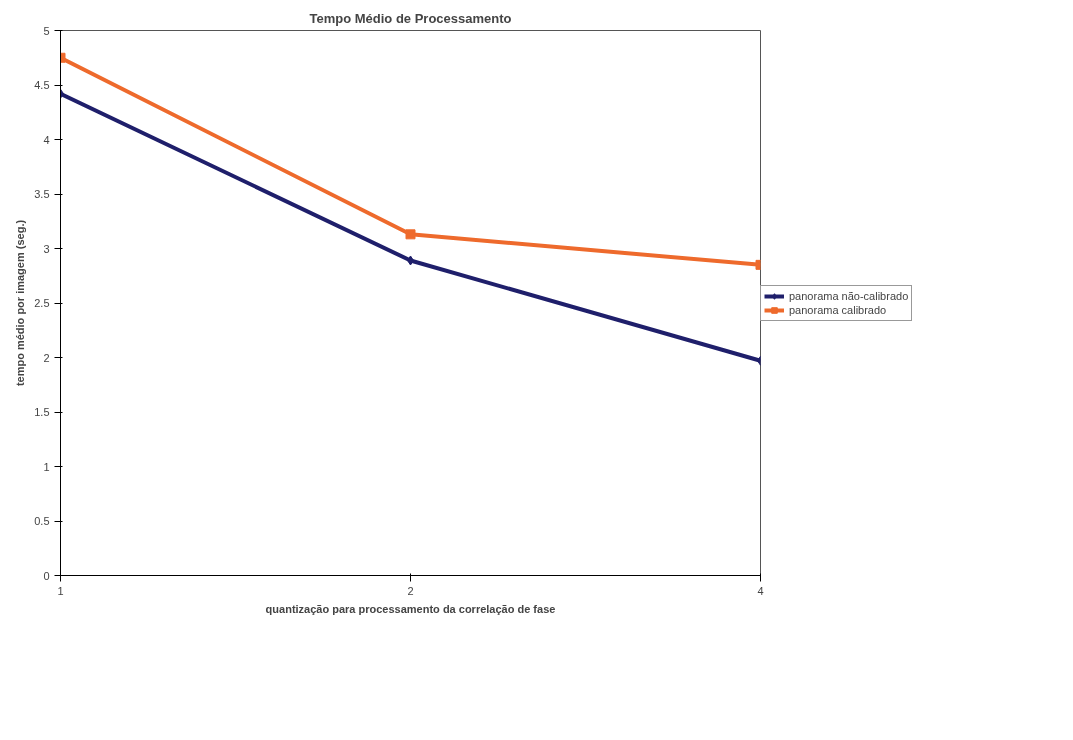  What do you see at coordinates (42, 85) in the screenshot?
I see `y-tick-label: 4.5` at bounding box center [42, 85].